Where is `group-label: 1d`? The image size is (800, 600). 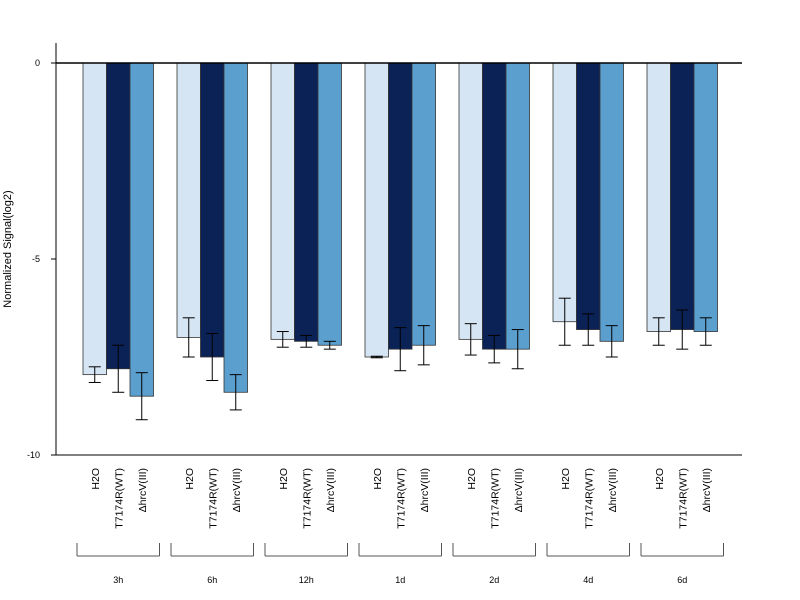
group-label: 1d is located at coordinates (400, 580).